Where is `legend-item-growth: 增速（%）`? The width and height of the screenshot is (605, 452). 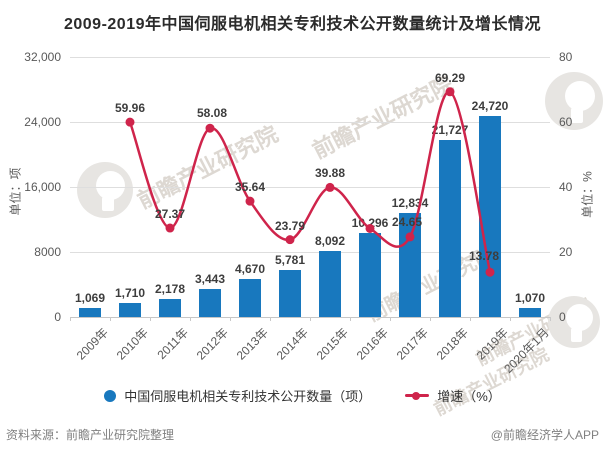
legend-item-growth: 增速（%） is located at coordinates (453, 395).